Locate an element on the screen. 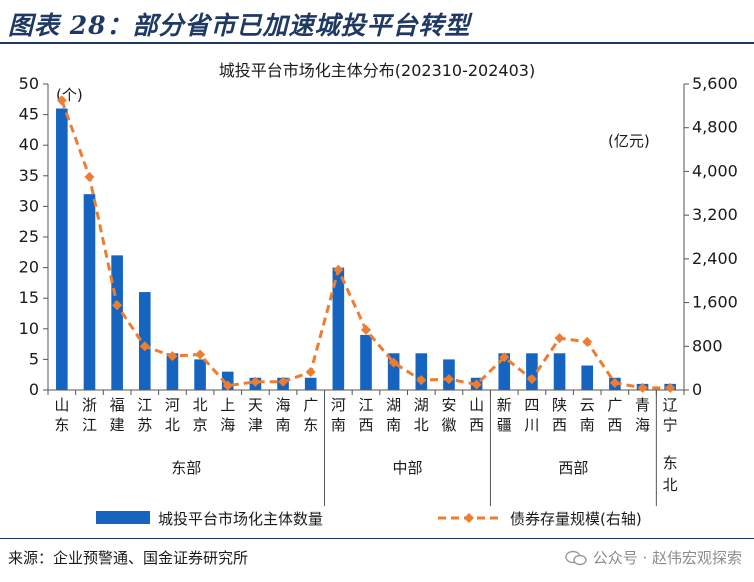 The height and width of the screenshot is (582, 754). page-title: 图表 28：部分省市已加速城投平台转型 is located at coordinates (239, 25).